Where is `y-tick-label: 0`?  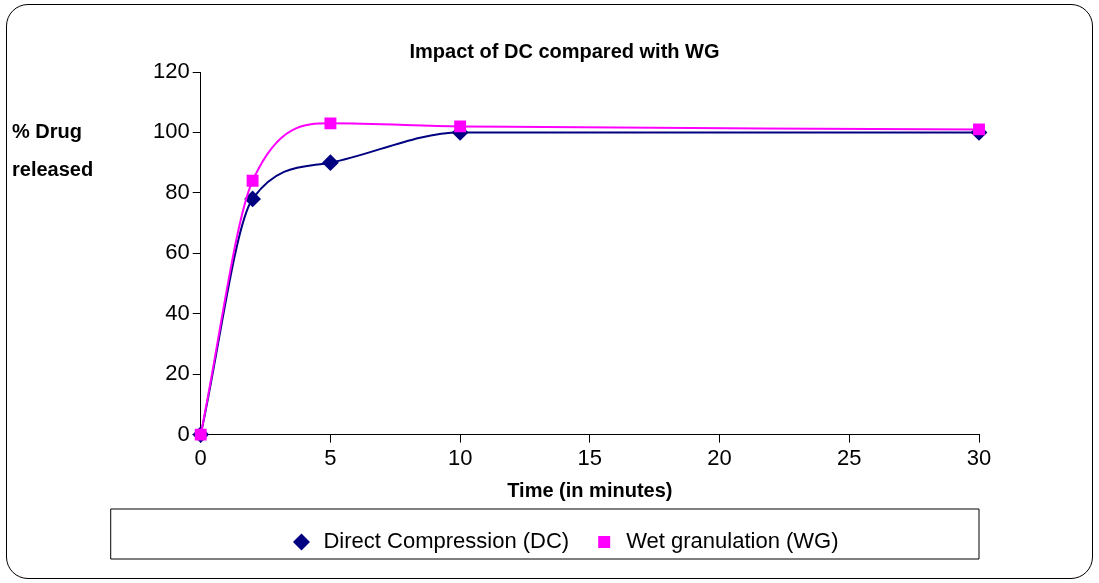
y-tick-label: 0 is located at coordinates (183, 433).